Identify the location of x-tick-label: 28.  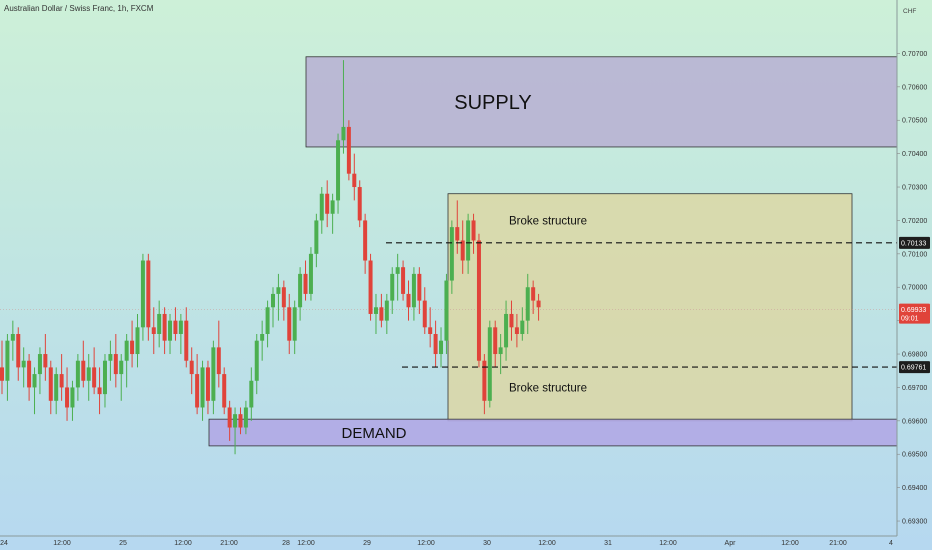
(286, 543).